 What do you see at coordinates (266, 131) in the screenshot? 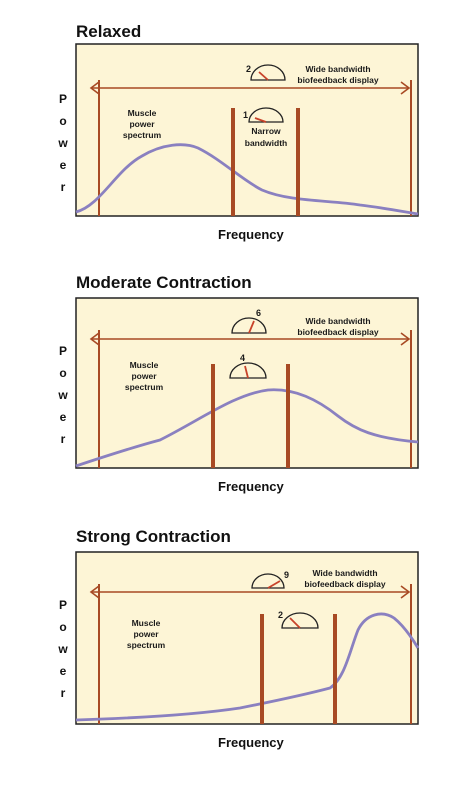
I see `narrow-bandwidth-label-line1: Narrow` at bounding box center [266, 131].